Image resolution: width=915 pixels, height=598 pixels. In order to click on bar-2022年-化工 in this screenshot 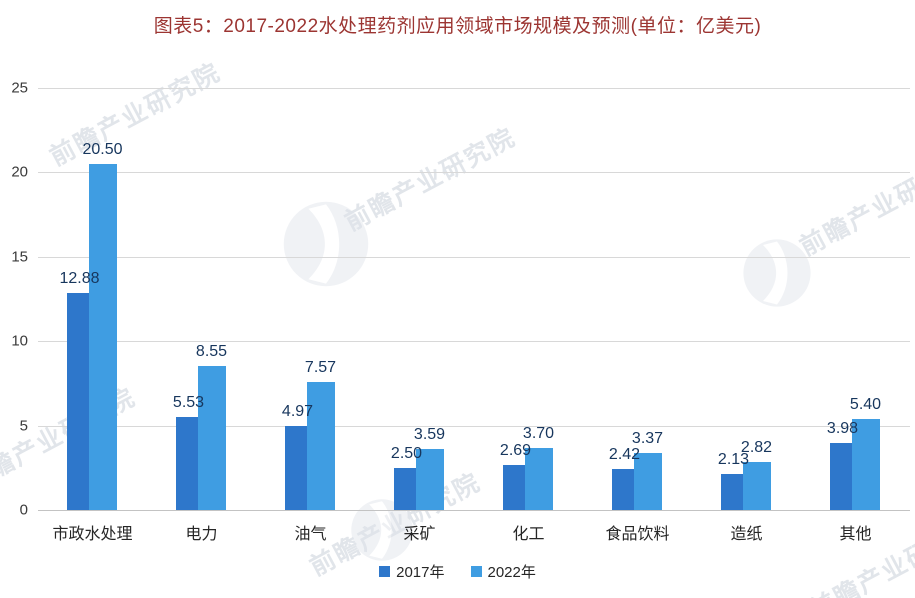, I will do `click(538, 478)`.